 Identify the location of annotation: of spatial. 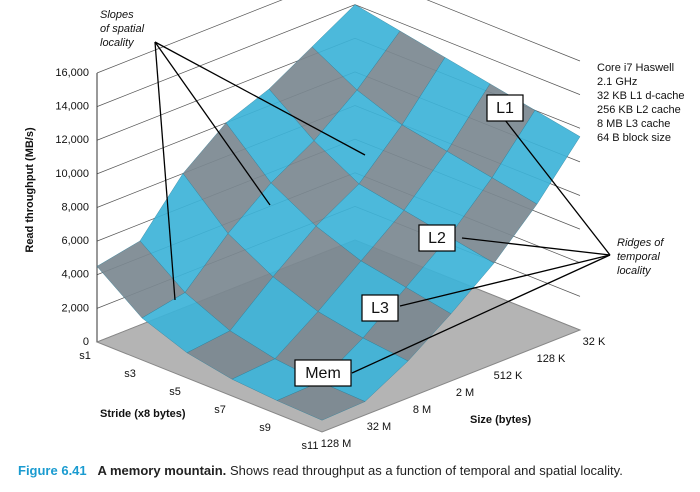
(122, 29).